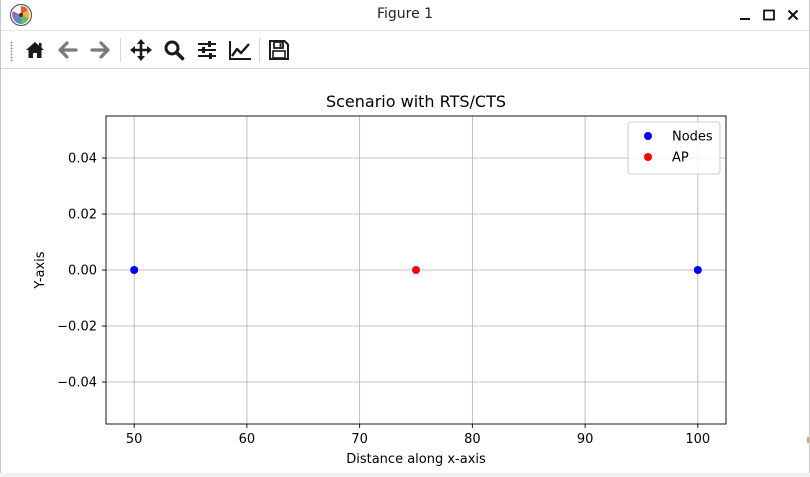 The image size is (810, 477). What do you see at coordinates (745, 15) in the screenshot?
I see `minimize-button` at bounding box center [745, 15].